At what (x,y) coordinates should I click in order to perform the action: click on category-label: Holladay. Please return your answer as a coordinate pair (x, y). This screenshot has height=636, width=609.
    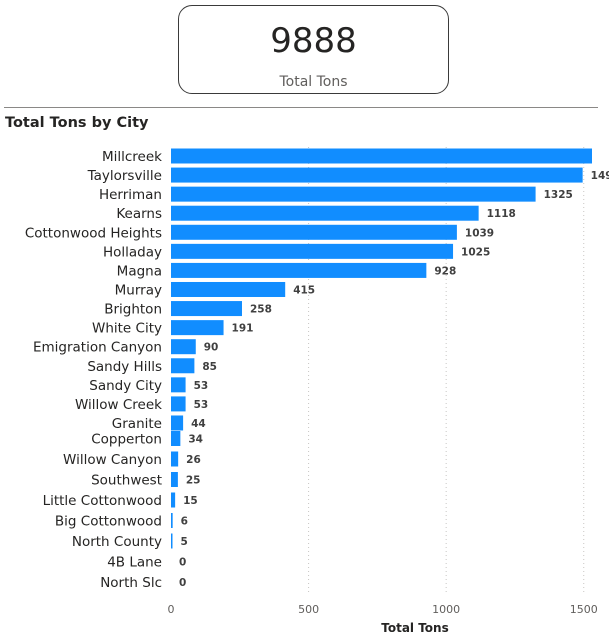
    Looking at the image, I should click on (132, 252).